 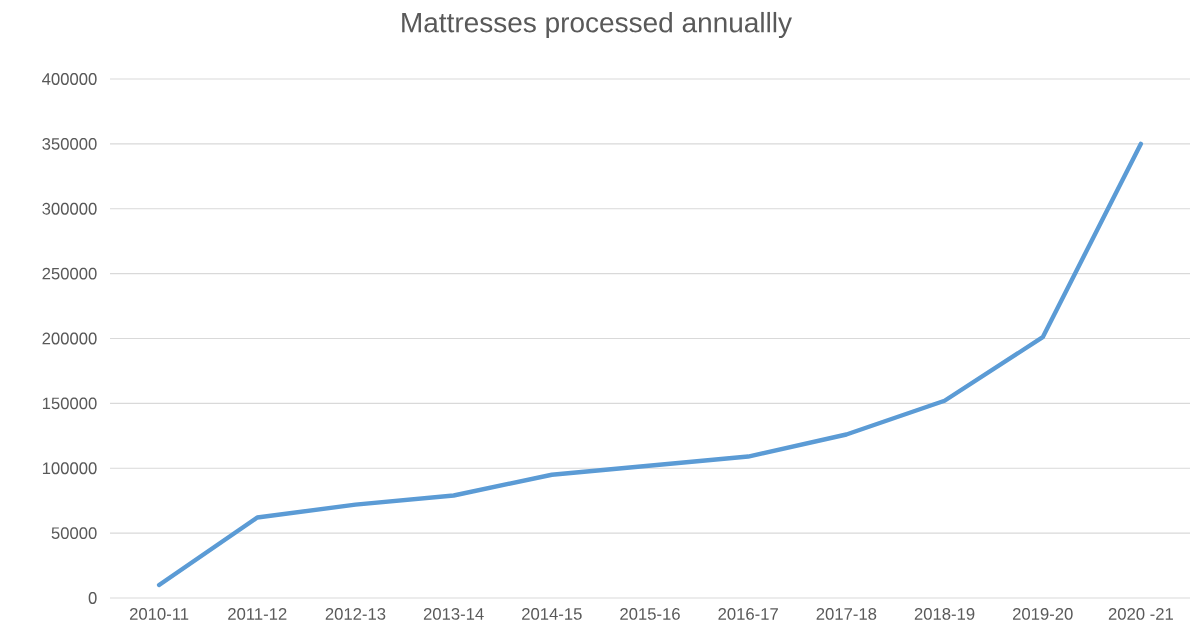 What do you see at coordinates (74, 533) in the screenshot?
I see `y-tick-label: 50000` at bounding box center [74, 533].